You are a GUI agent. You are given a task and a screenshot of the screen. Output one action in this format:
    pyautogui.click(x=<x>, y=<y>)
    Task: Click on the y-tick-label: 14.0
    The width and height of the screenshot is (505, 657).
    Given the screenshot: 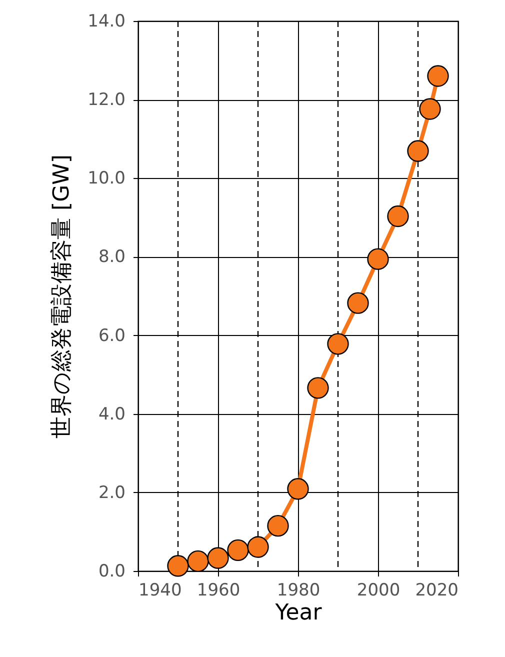 What is the action you would take?
    pyautogui.click(x=107, y=22)
    